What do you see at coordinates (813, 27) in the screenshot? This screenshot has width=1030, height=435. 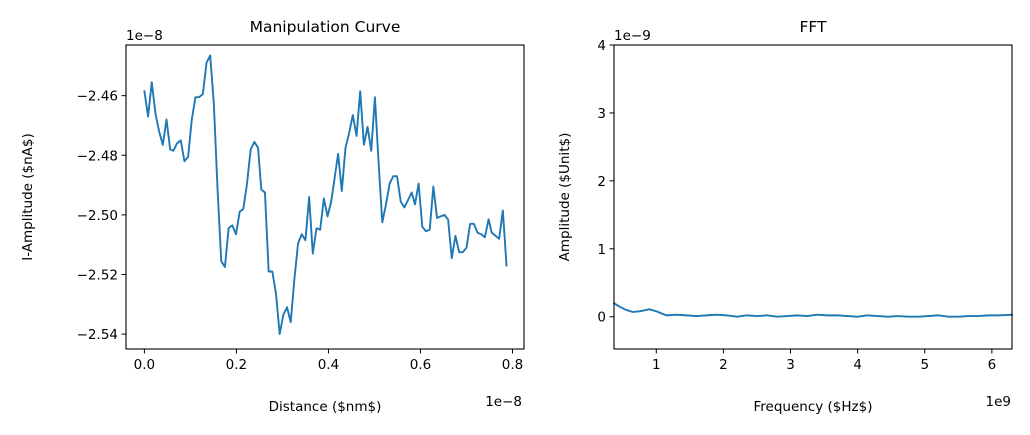 I see `chart-title: FFT` at bounding box center [813, 27].